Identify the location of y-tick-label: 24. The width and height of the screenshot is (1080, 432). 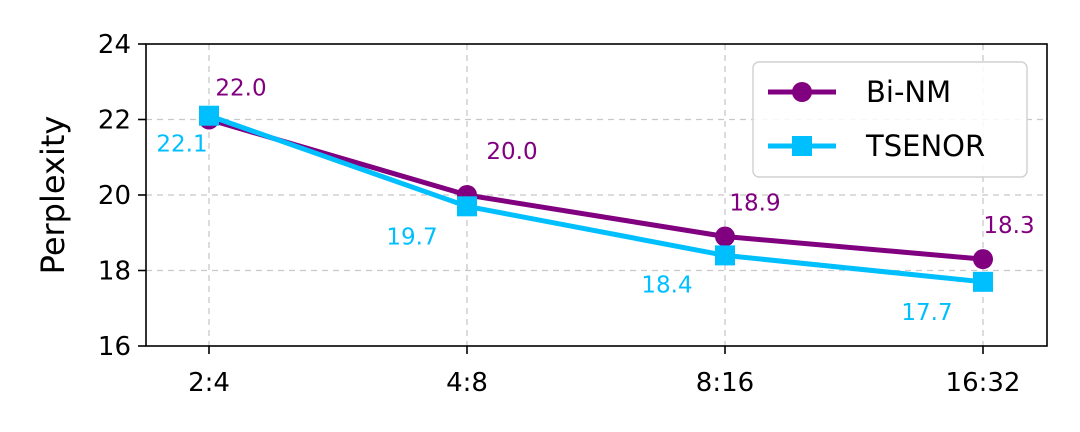
(114, 45).